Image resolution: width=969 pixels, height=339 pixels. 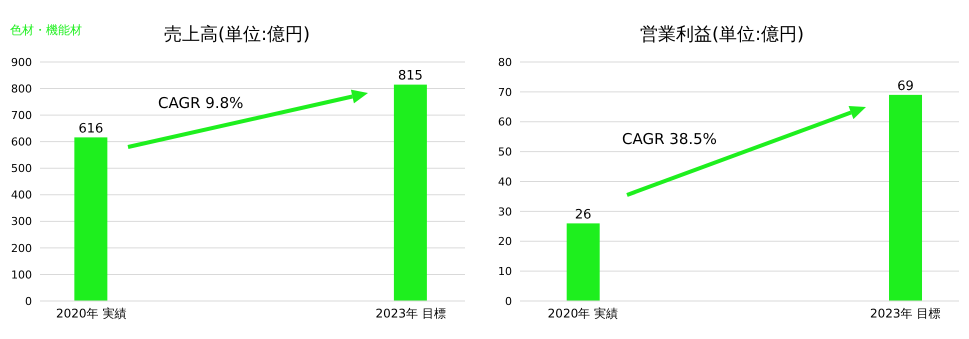 I want to click on data-label: 69, so click(x=905, y=86).